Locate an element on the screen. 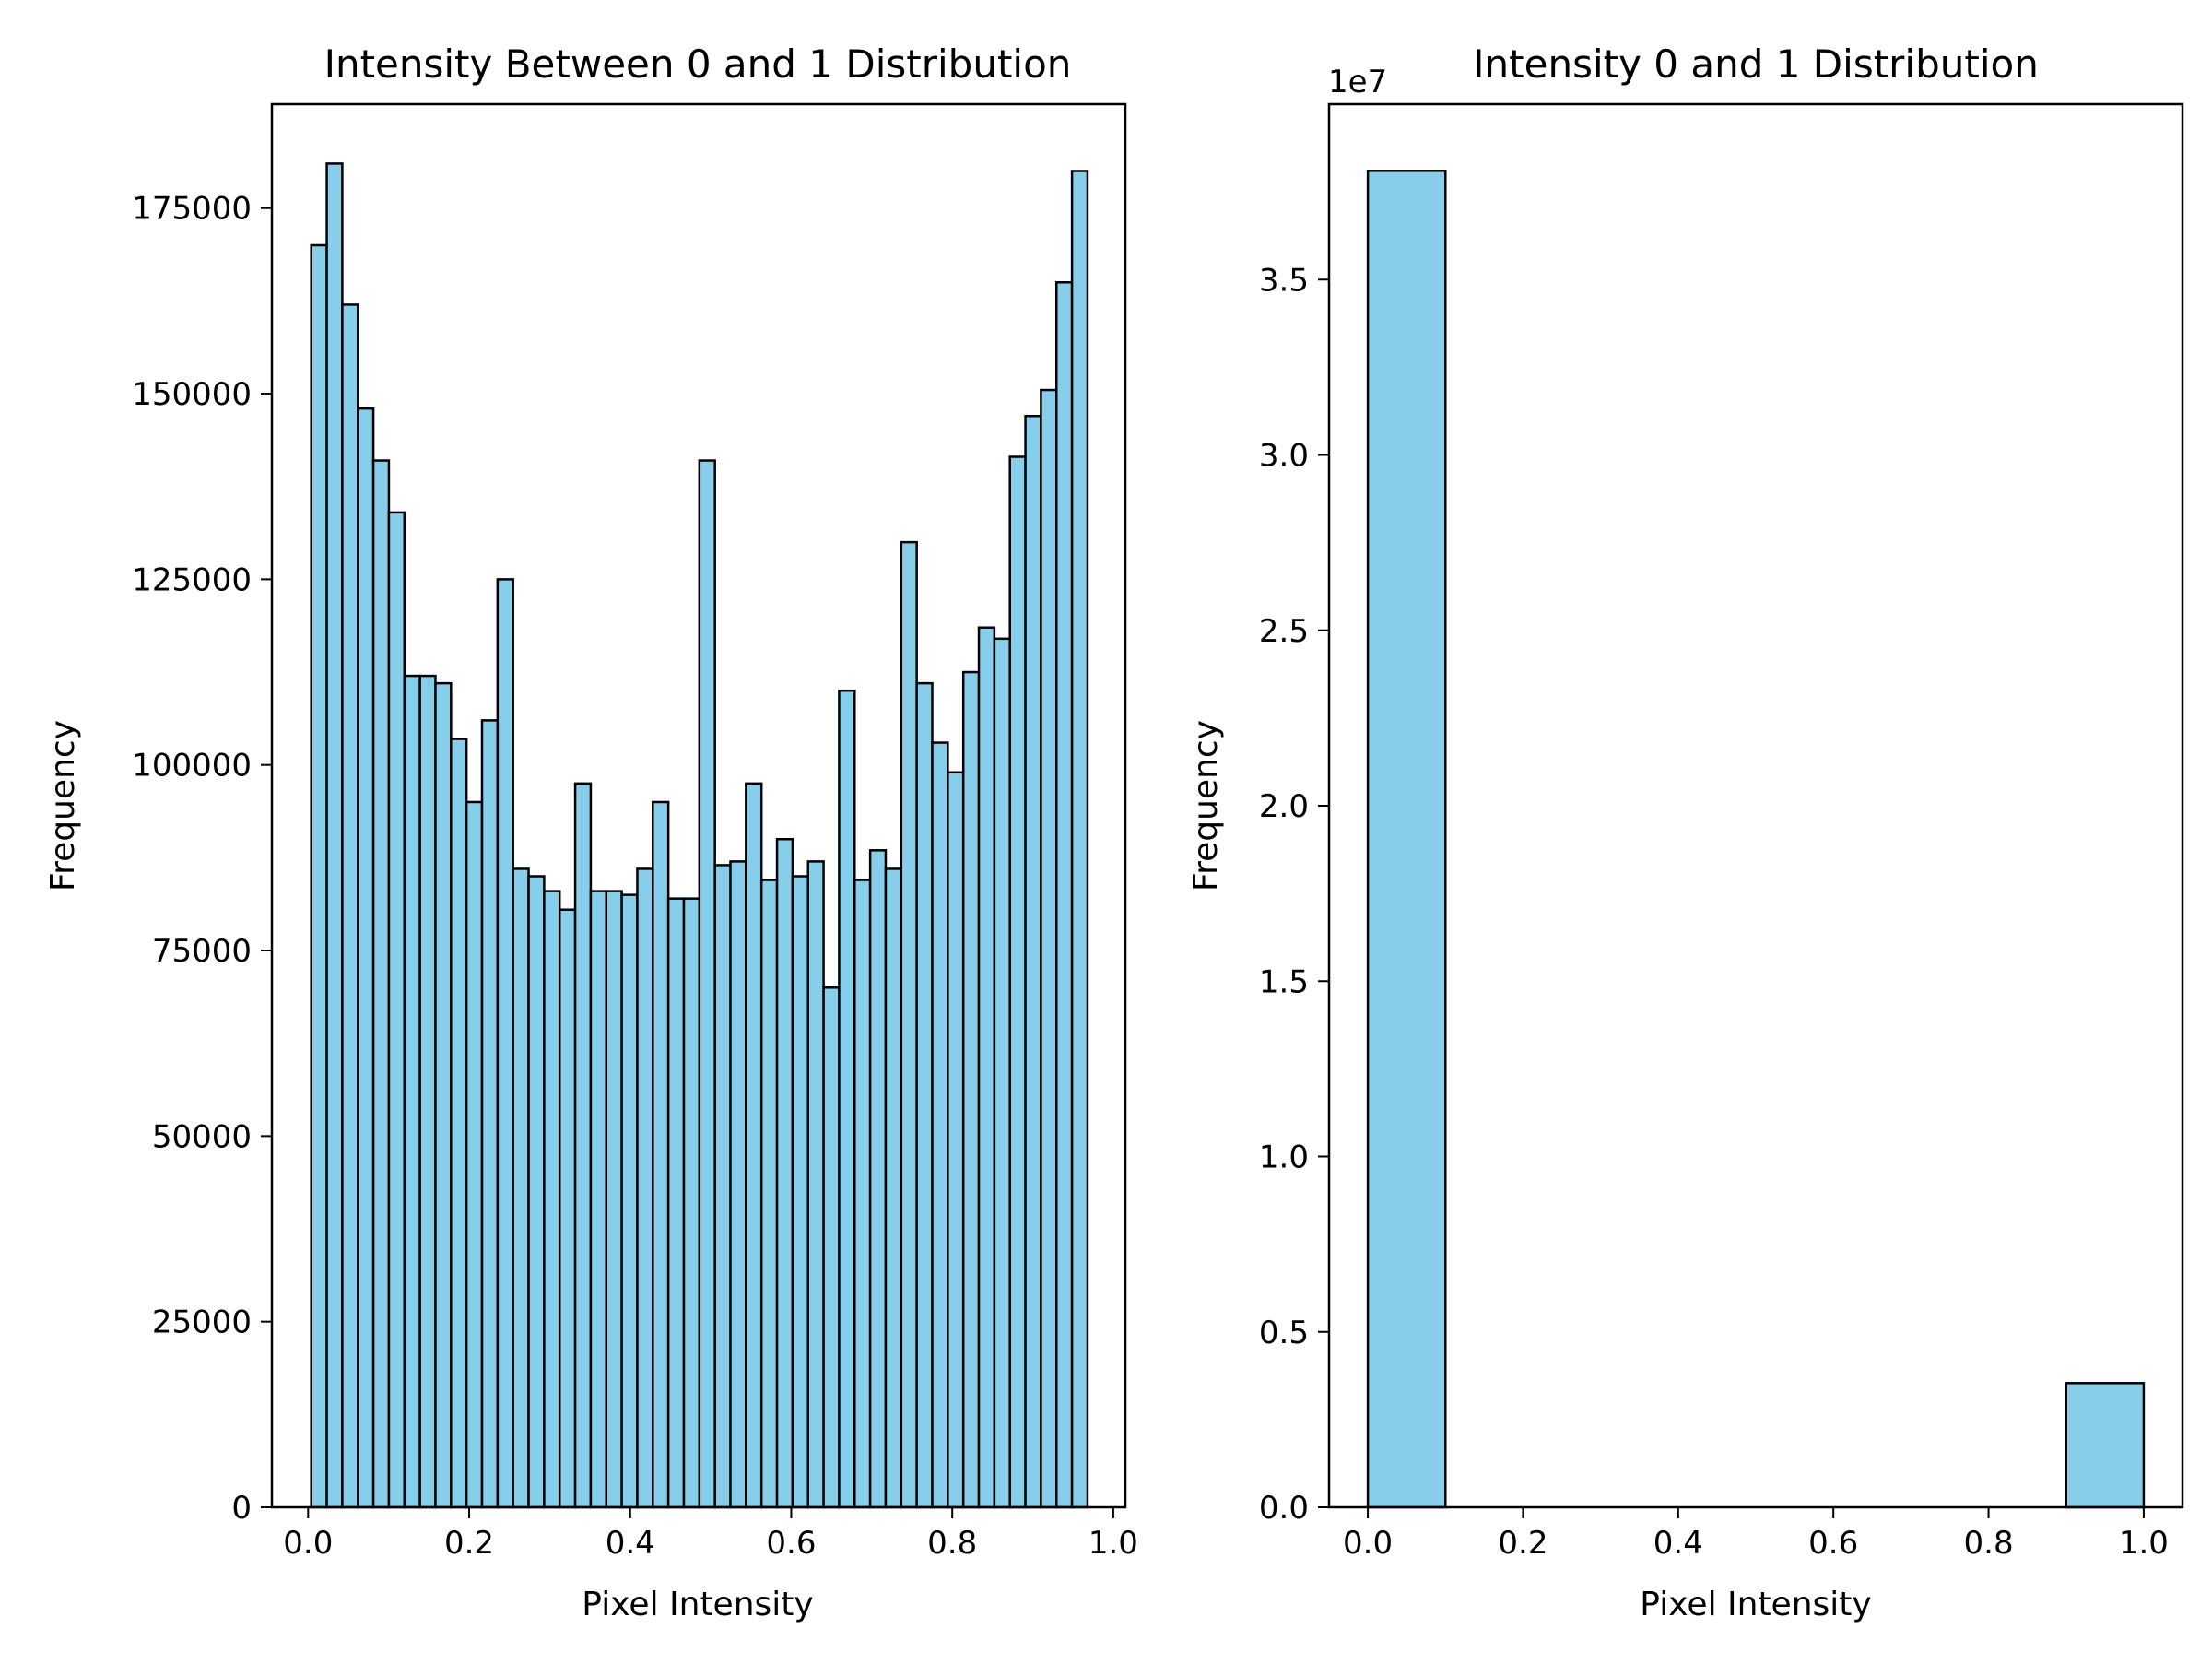  chart-left-y-axis-title: Frequency is located at coordinates (63, 805).